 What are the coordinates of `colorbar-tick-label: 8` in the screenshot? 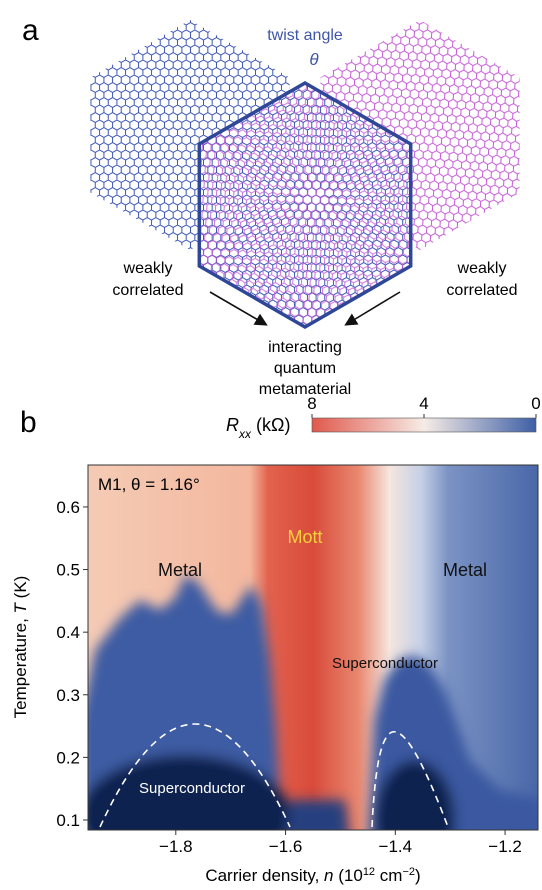 It's located at (311, 403).